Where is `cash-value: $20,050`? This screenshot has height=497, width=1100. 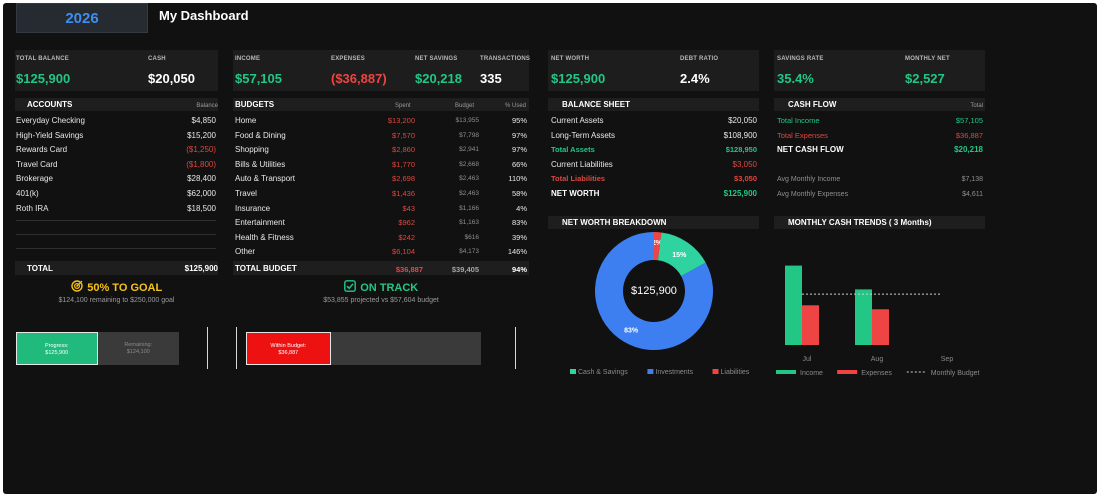
cash-value: $20,050 is located at coordinates (171, 78).